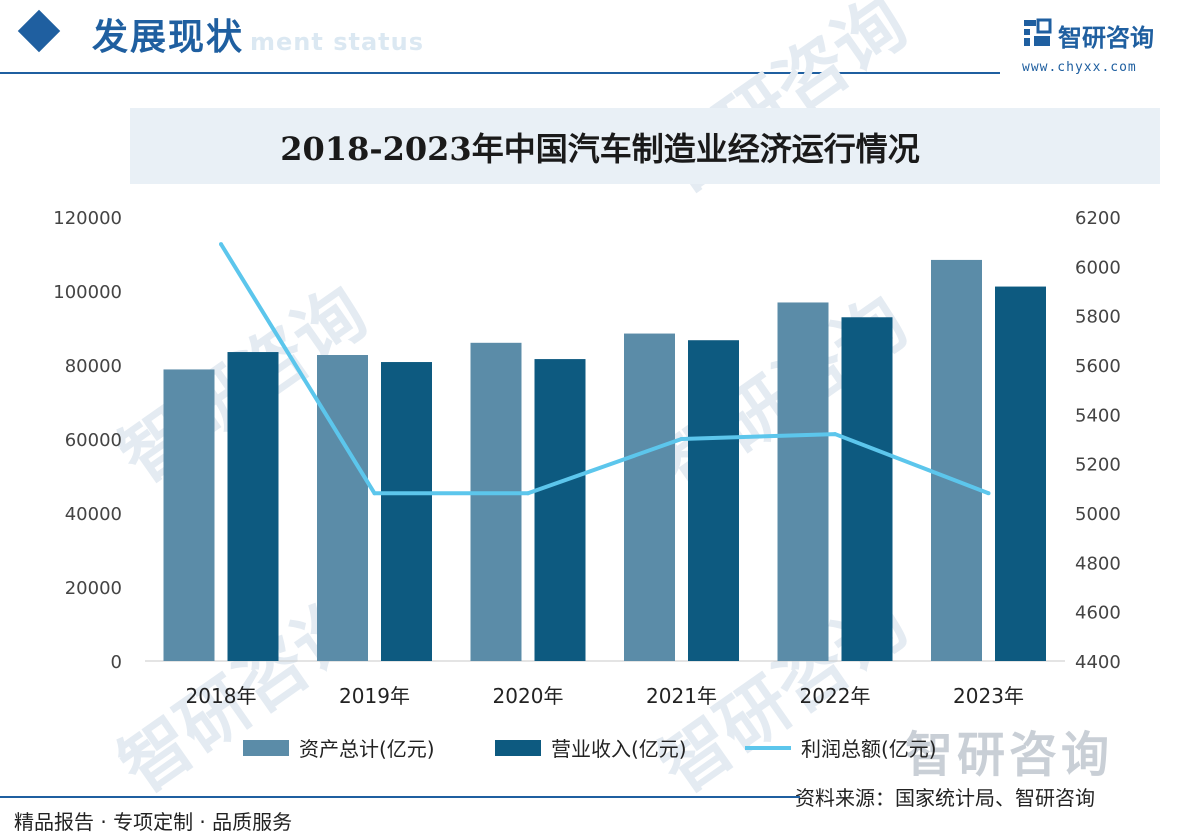 The image size is (1200, 835). I want to click on footer-slogan: 精品报告 · 专项定制 · 品质服务, so click(153, 822).